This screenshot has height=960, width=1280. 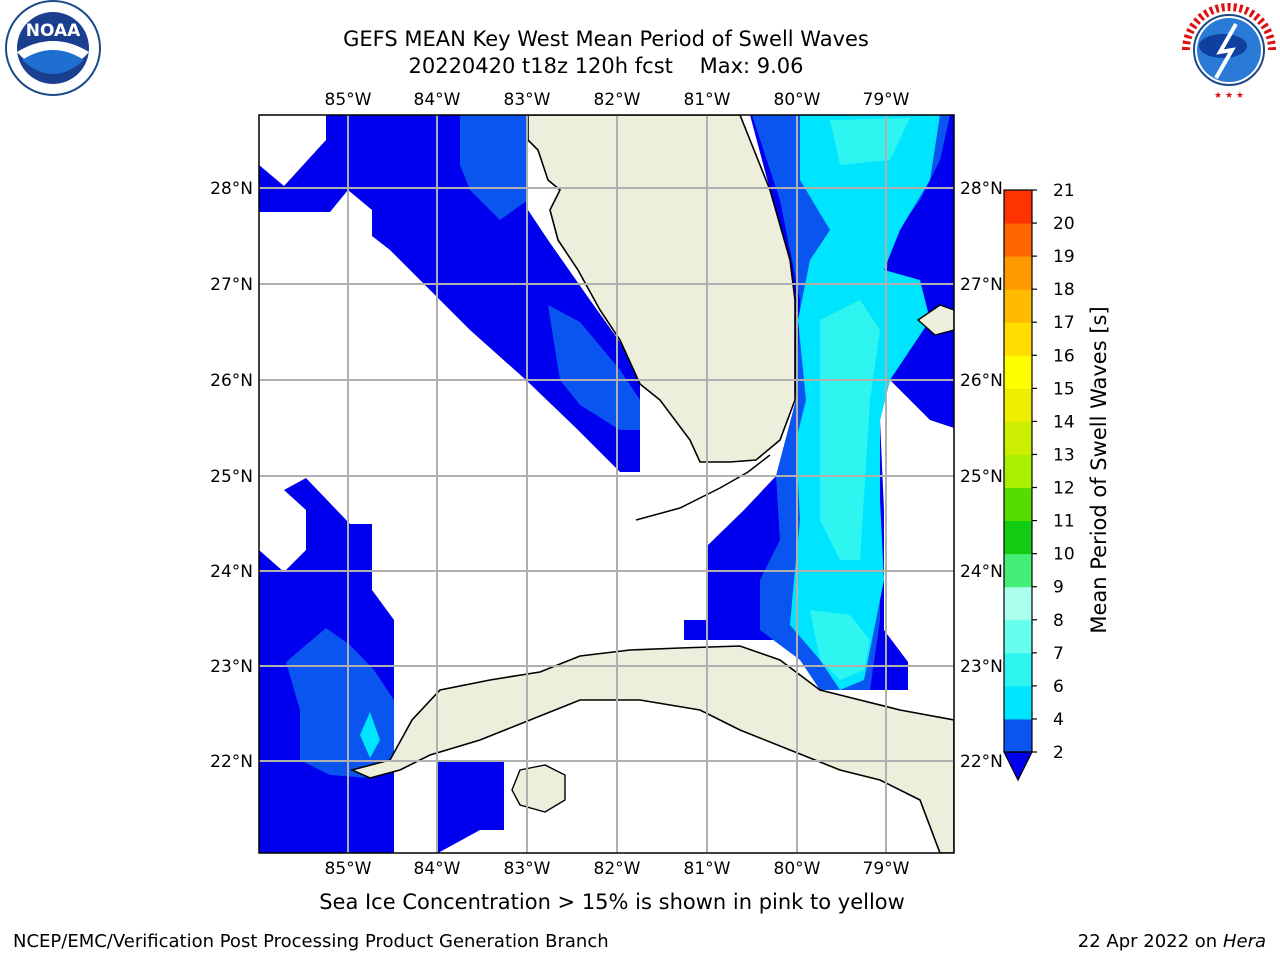 What do you see at coordinates (1064, 290) in the screenshot?
I see `colorbar-tick-label: 18` at bounding box center [1064, 290].